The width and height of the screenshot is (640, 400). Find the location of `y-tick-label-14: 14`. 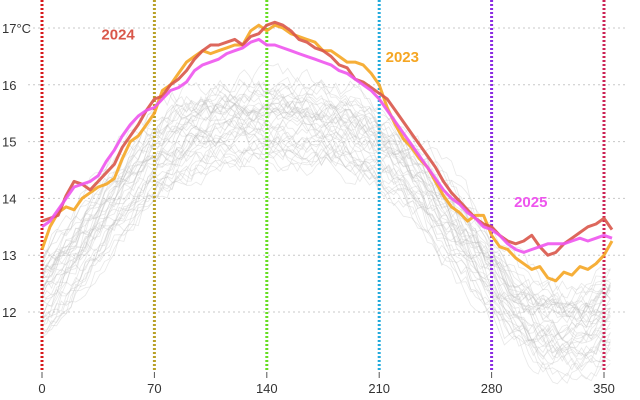

y-tick-label-14: 14 is located at coordinates (9, 198).